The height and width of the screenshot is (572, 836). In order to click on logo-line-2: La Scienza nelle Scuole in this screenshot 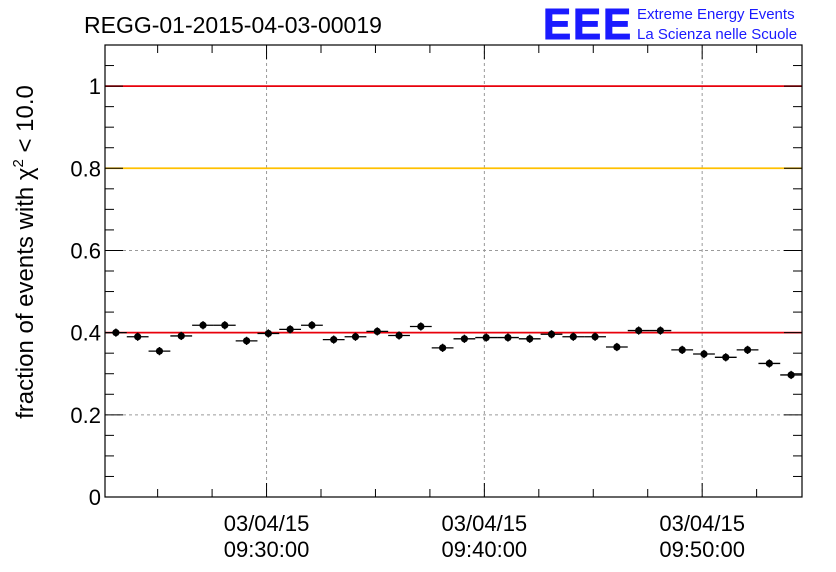, I will do `click(717, 34)`.